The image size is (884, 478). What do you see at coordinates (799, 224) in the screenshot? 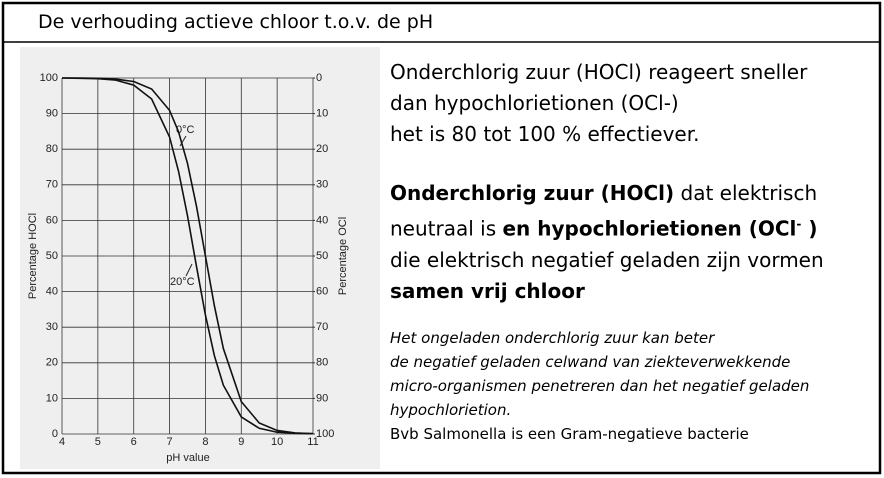
I see `text-run: -` at bounding box center [799, 224].